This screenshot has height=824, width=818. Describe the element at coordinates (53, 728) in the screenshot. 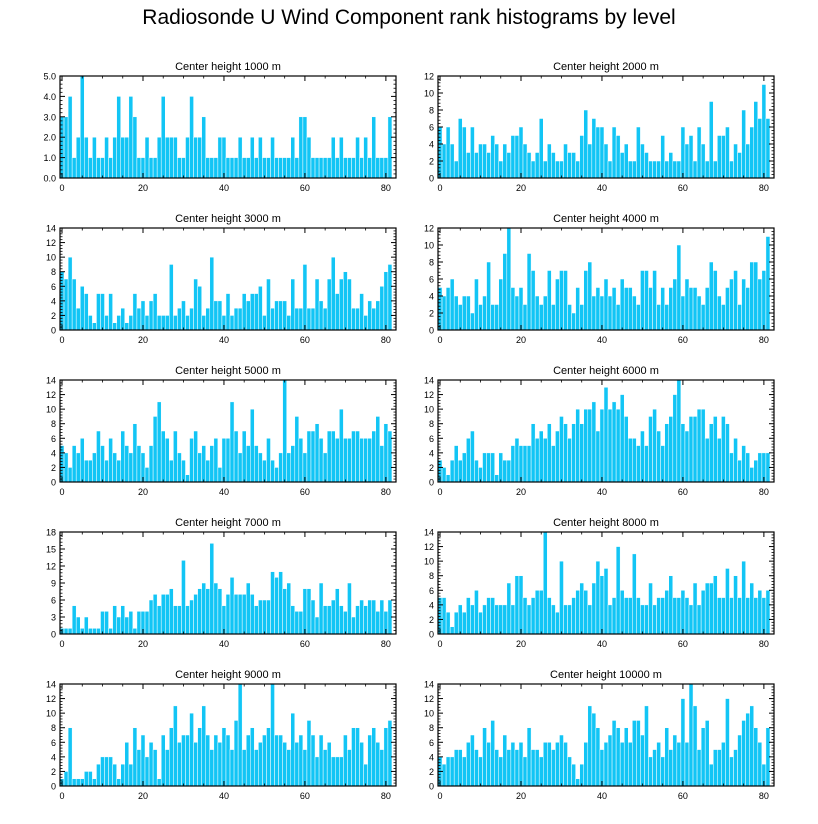

I see `panel-9-ytick-label: 8` at that location.